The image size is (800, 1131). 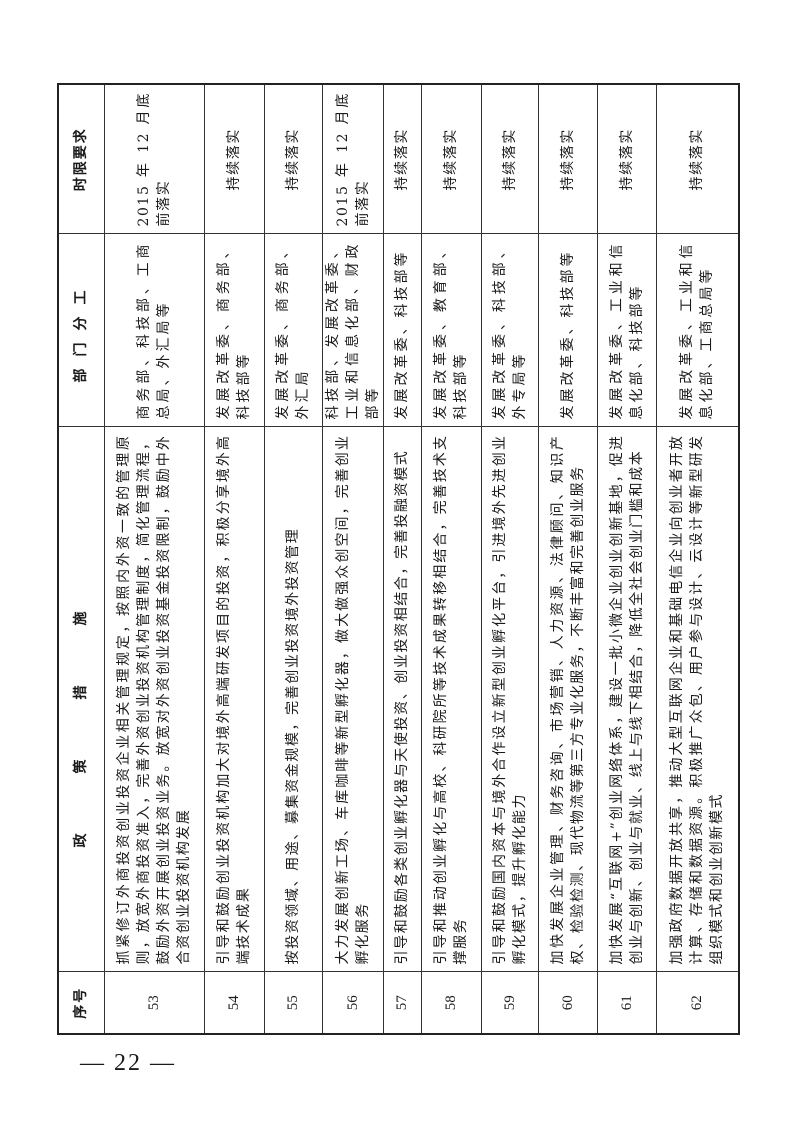 What do you see at coordinates (293, 1003) in the screenshot?
I see `row-no: 55` at bounding box center [293, 1003].